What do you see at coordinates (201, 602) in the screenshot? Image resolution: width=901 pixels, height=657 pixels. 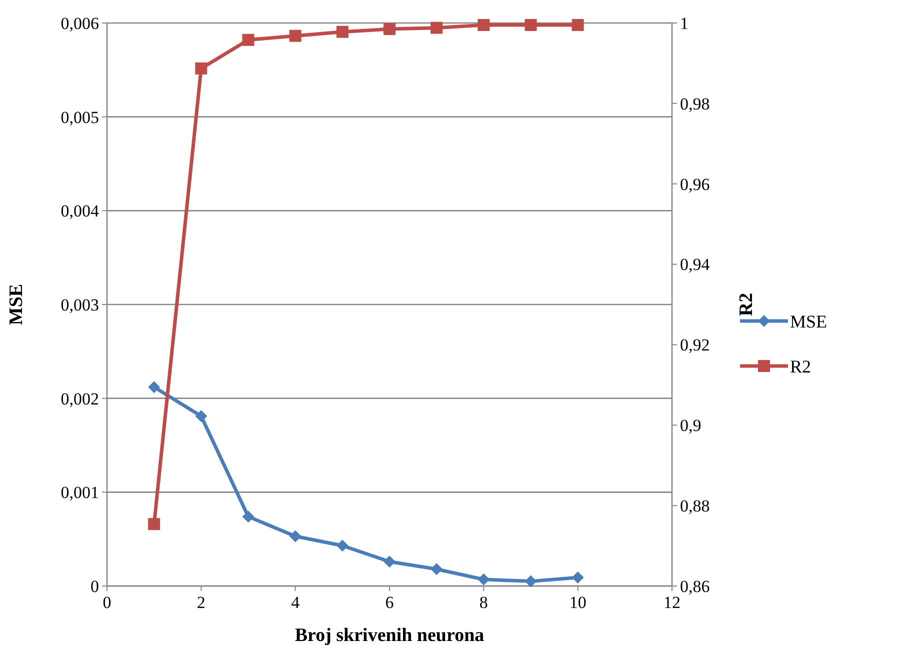 I see `x-tick-label: 2` at bounding box center [201, 602].